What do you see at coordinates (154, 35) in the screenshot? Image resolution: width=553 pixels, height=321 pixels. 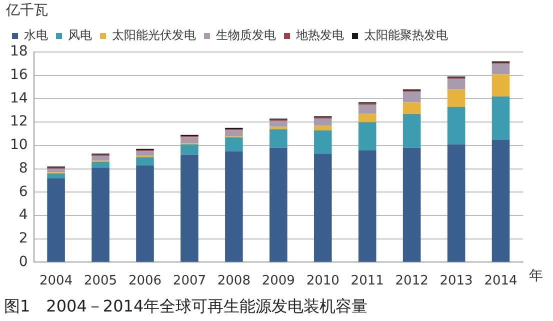 I see `legend-label: 太阳能光伏发电` at bounding box center [154, 35].